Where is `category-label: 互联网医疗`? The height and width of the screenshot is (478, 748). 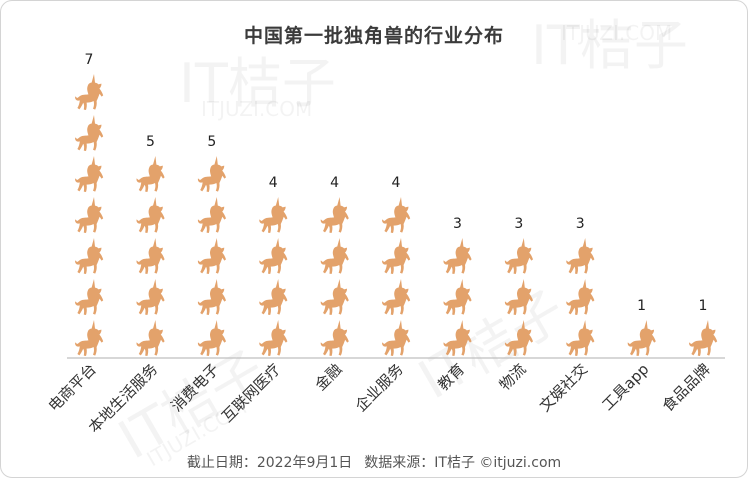 category-label: 互联网医疗 is located at coordinates (251, 393).